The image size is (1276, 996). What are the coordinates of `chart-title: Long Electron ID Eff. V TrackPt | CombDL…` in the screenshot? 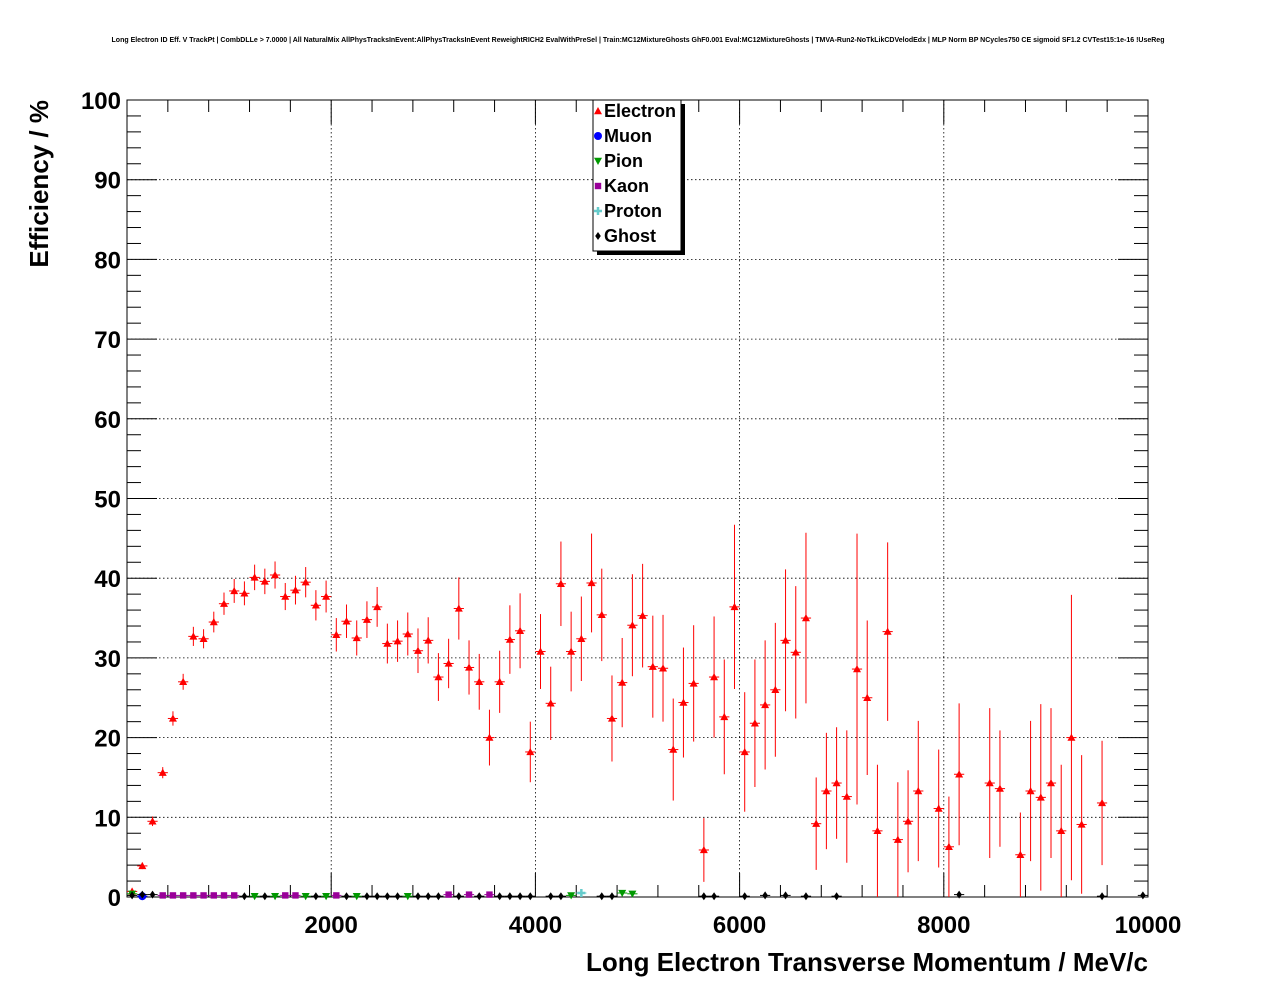 It's located at (638, 40).